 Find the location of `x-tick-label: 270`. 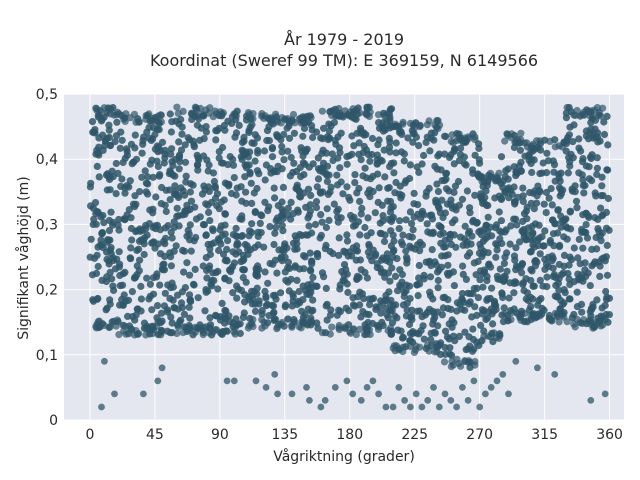

x-tick-label: 270 is located at coordinates (479, 435).